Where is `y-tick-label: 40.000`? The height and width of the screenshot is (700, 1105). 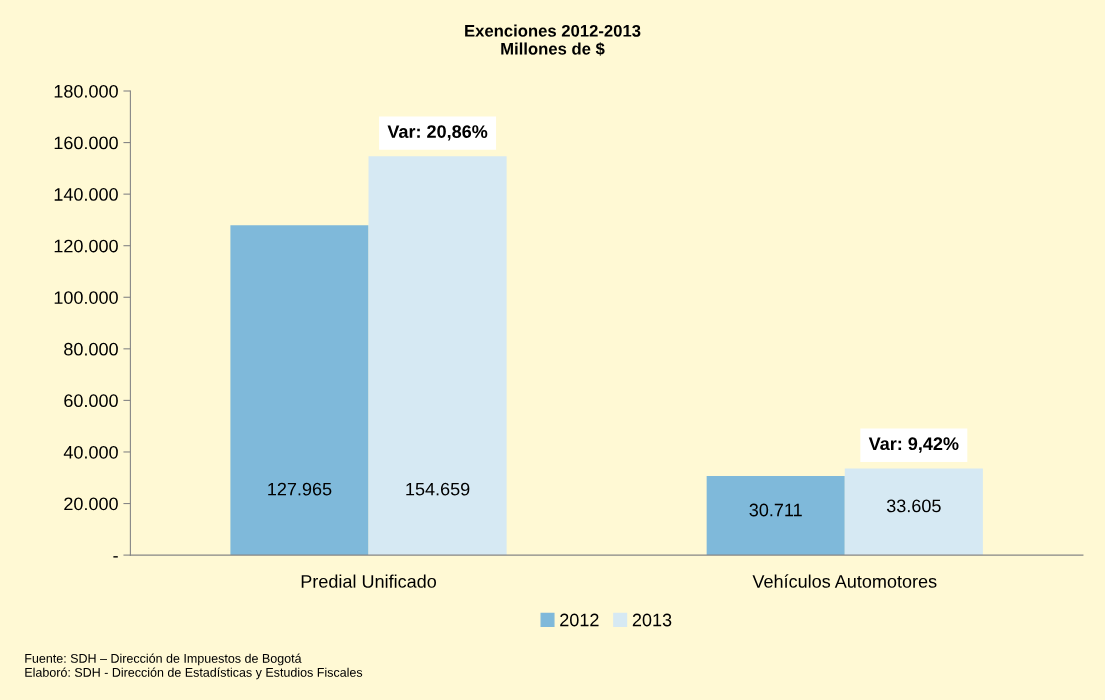
y-tick-label: 40.000 is located at coordinates (90, 452).